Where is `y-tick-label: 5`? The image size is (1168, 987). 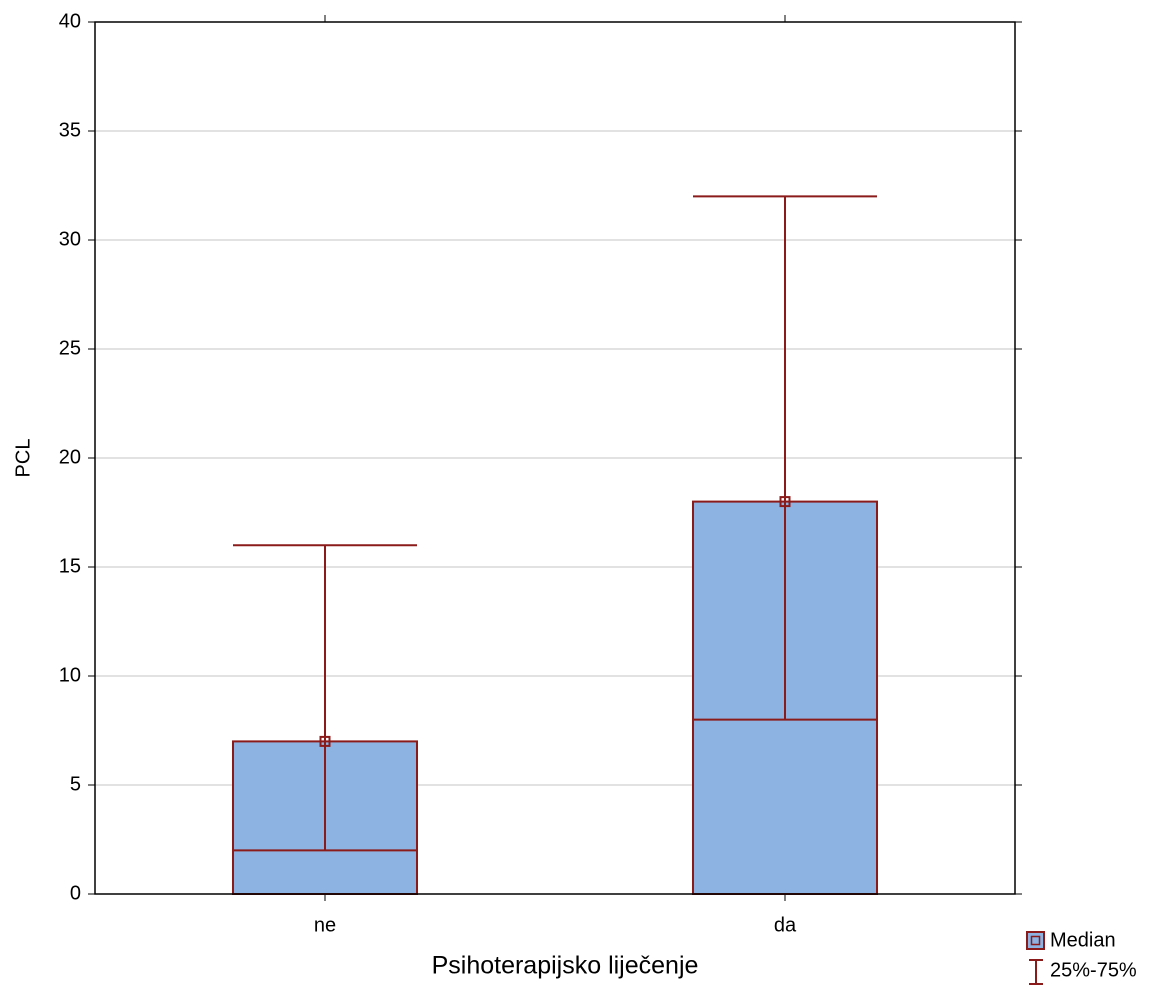
y-tick-label: 5 is located at coordinates (75, 784).